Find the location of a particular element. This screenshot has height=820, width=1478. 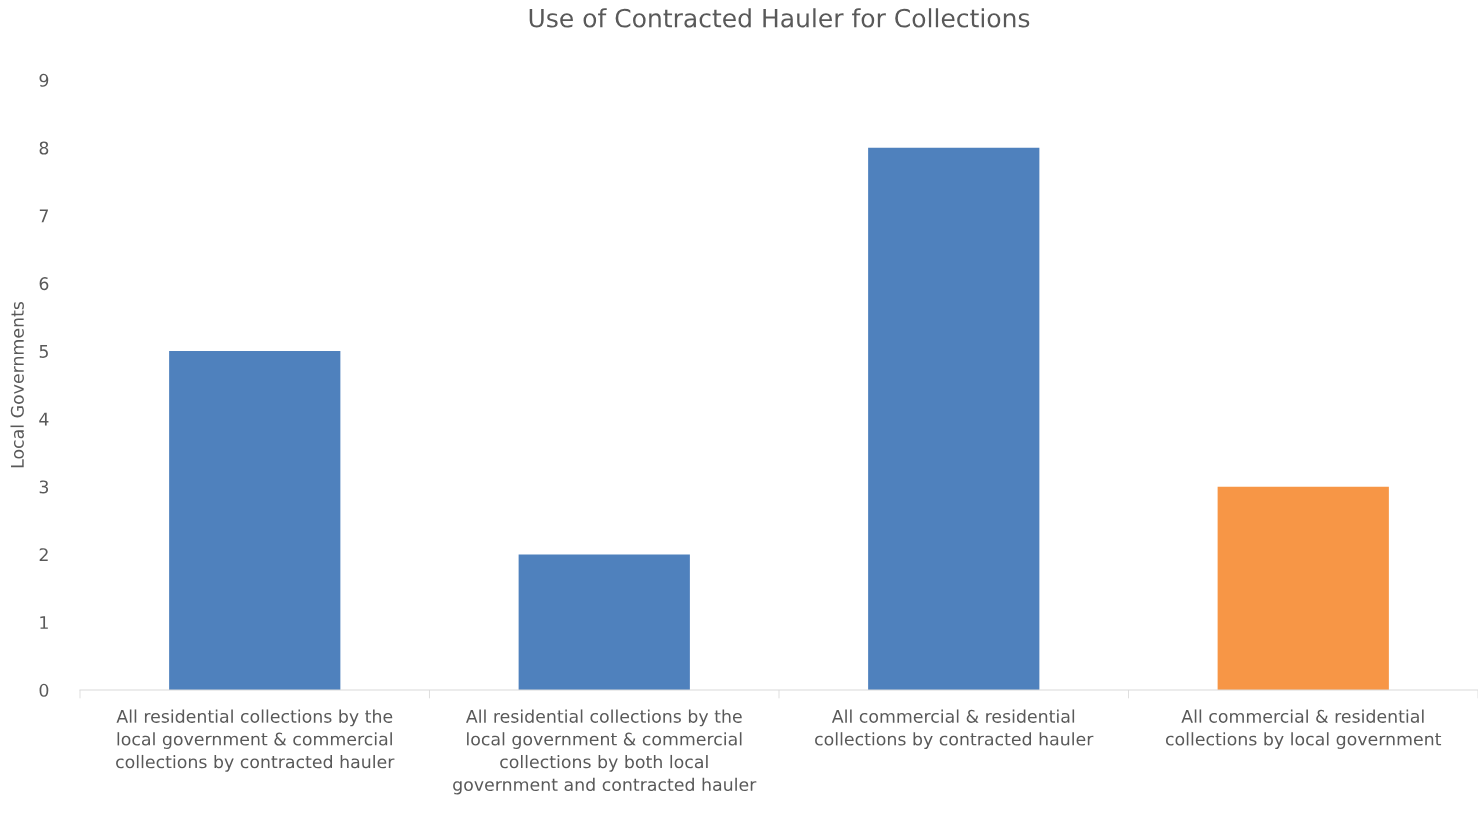

x-tick-label: All residential collections by the local government & commercial collections by contracted hauler is located at coordinates (255, 740).